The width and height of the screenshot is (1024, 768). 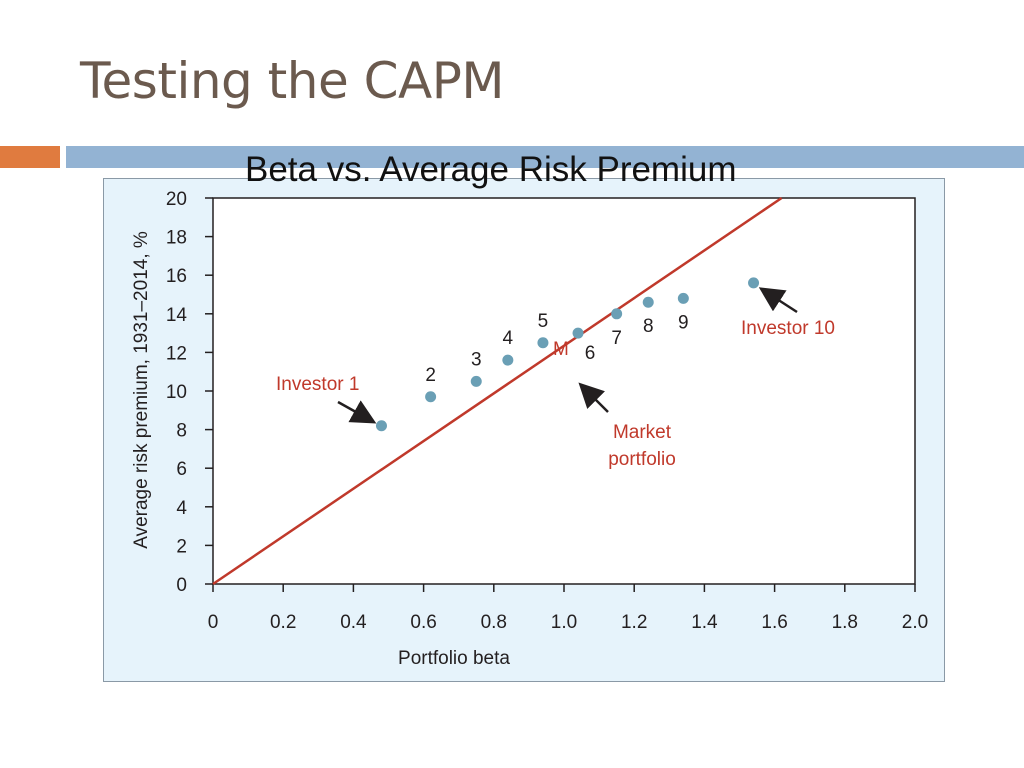 What do you see at coordinates (176, 199) in the screenshot?
I see `y-tick-label: 20` at bounding box center [176, 199].